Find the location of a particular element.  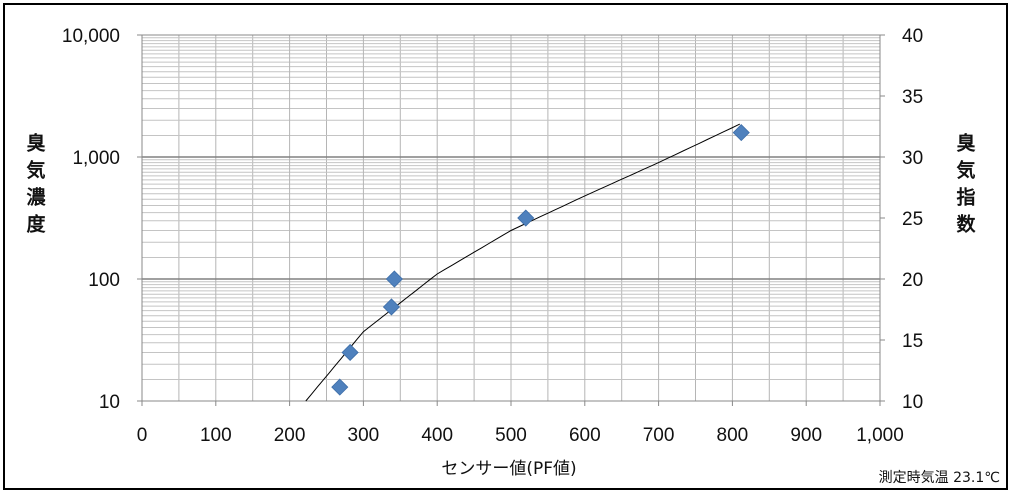

x-tick-label: 900 is located at coordinates (806, 435).